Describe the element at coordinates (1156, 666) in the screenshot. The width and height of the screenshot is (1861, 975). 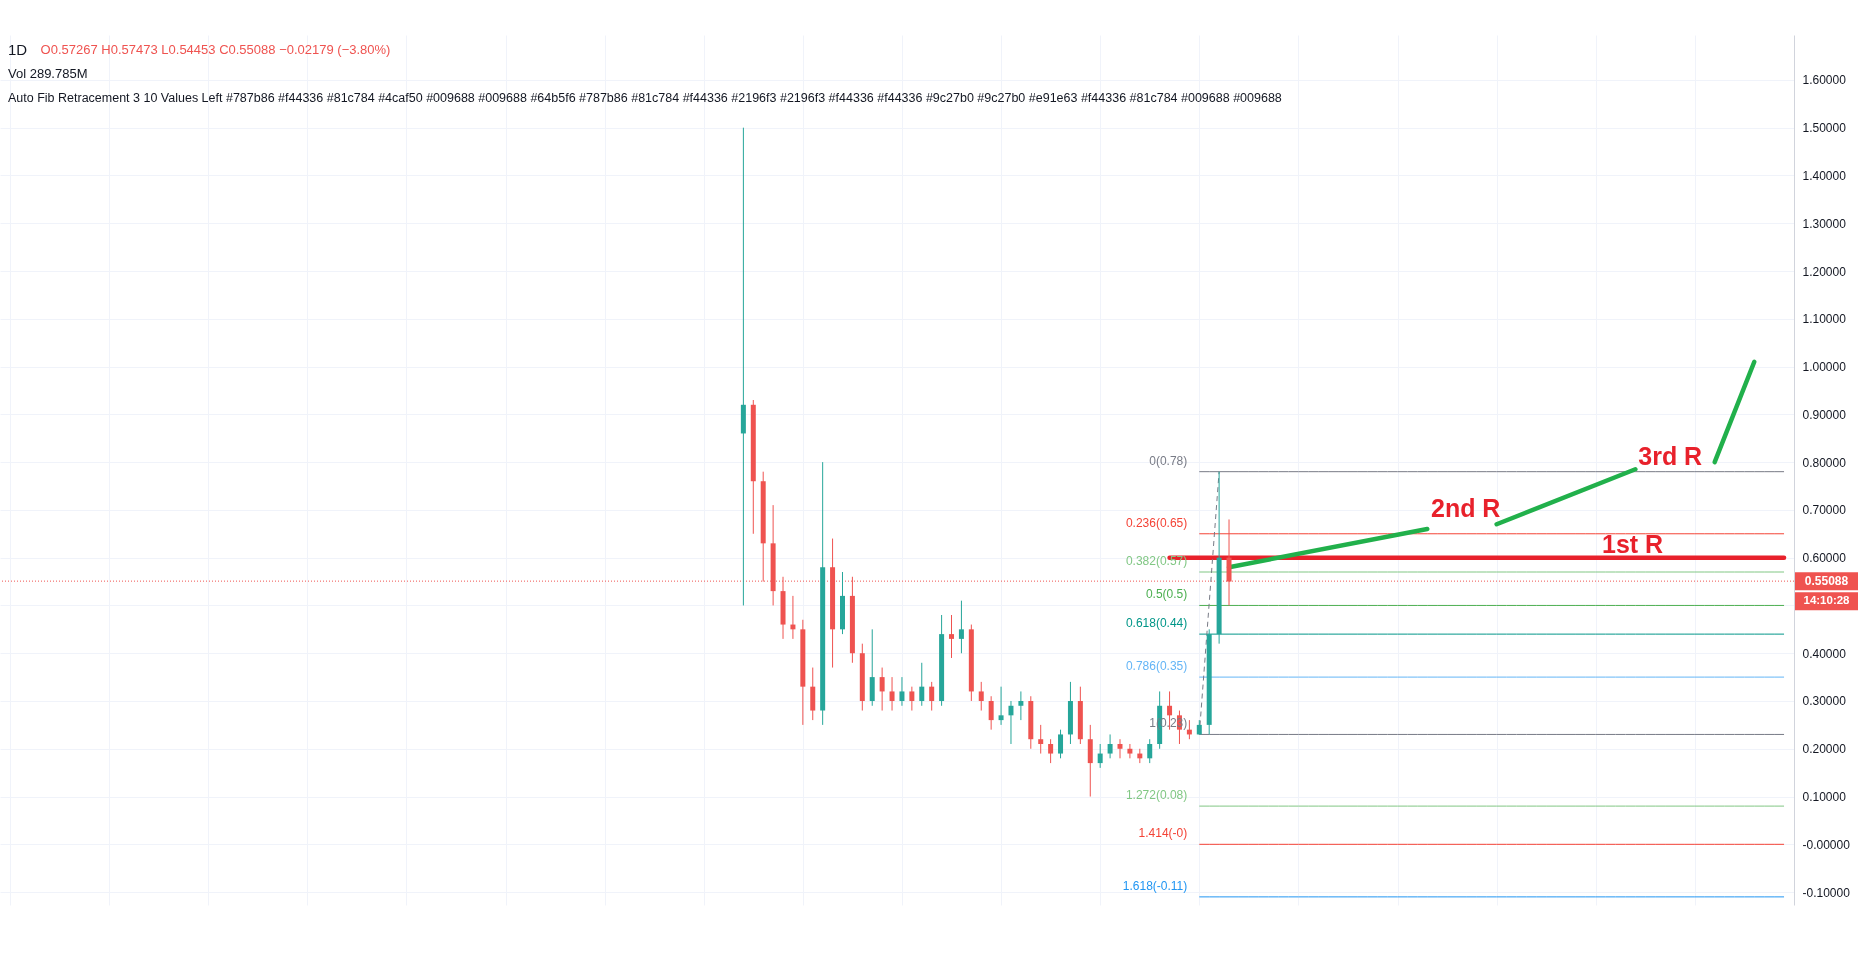
I see `series-label: 0.786(0.35)` at that location.